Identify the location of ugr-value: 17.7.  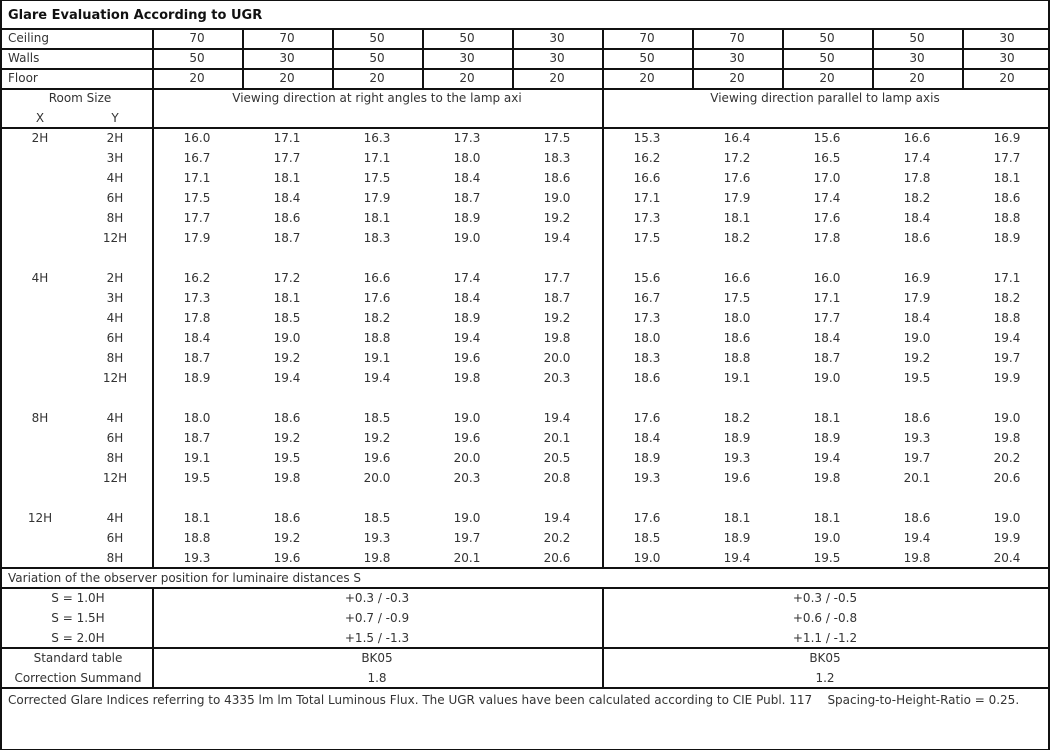
(827, 318).